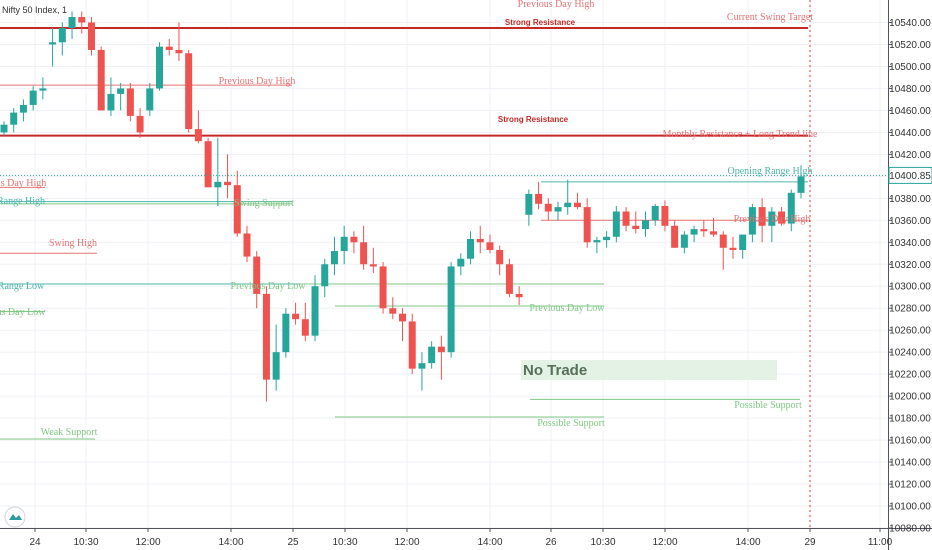  What do you see at coordinates (34, 10) in the screenshot?
I see `symbol-title: Nifty 50 Index, 1` at bounding box center [34, 10].